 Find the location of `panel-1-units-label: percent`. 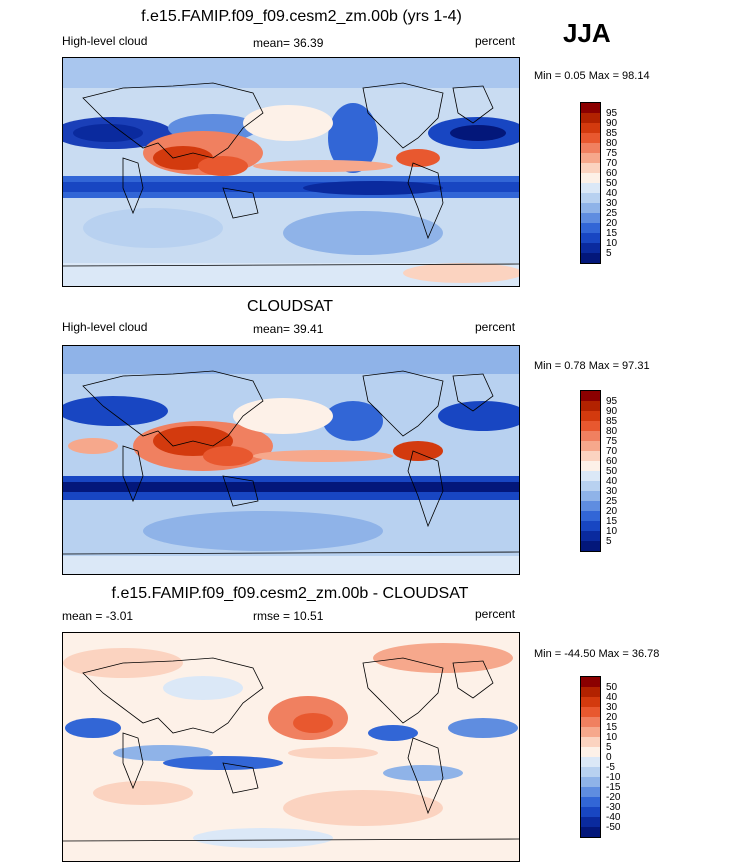

panel-1-units-label: percent is located at coordinates (495, 41).